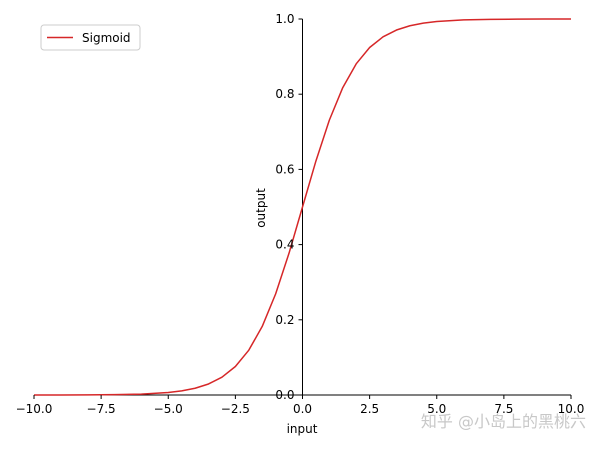  Describe the element at coordinates (235, 409) in the screenshot. I see `x-tick-label: −2.5` at that location.